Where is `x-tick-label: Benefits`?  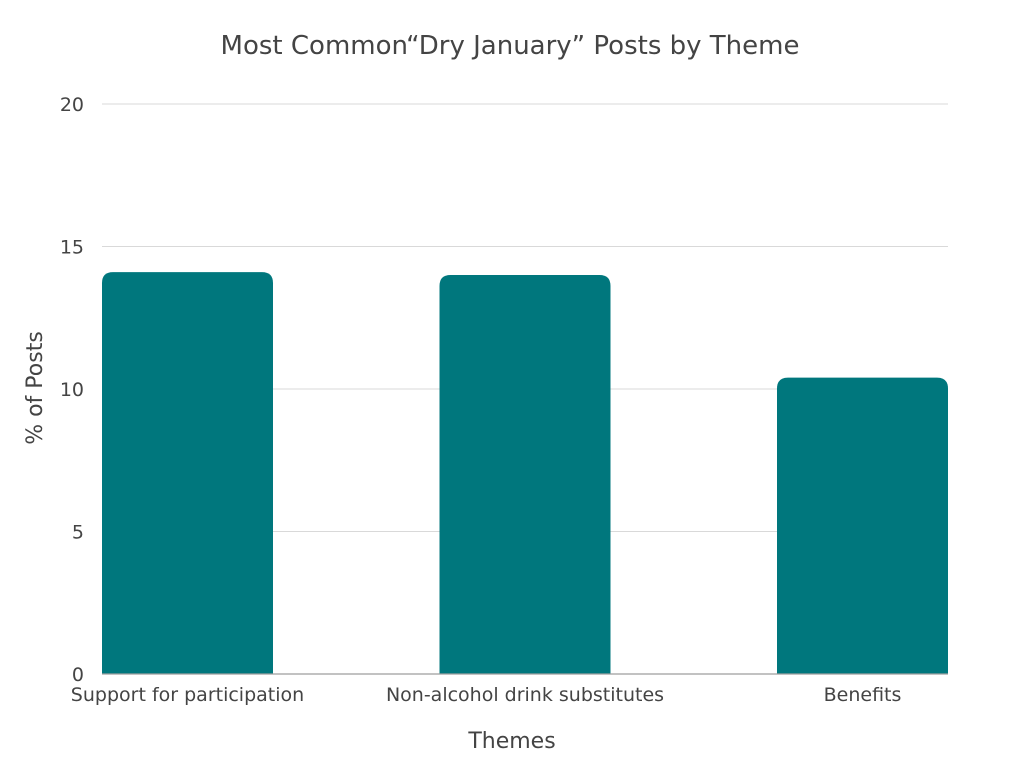 x-tick-label: Benefits is located at coordinates (863, 695).